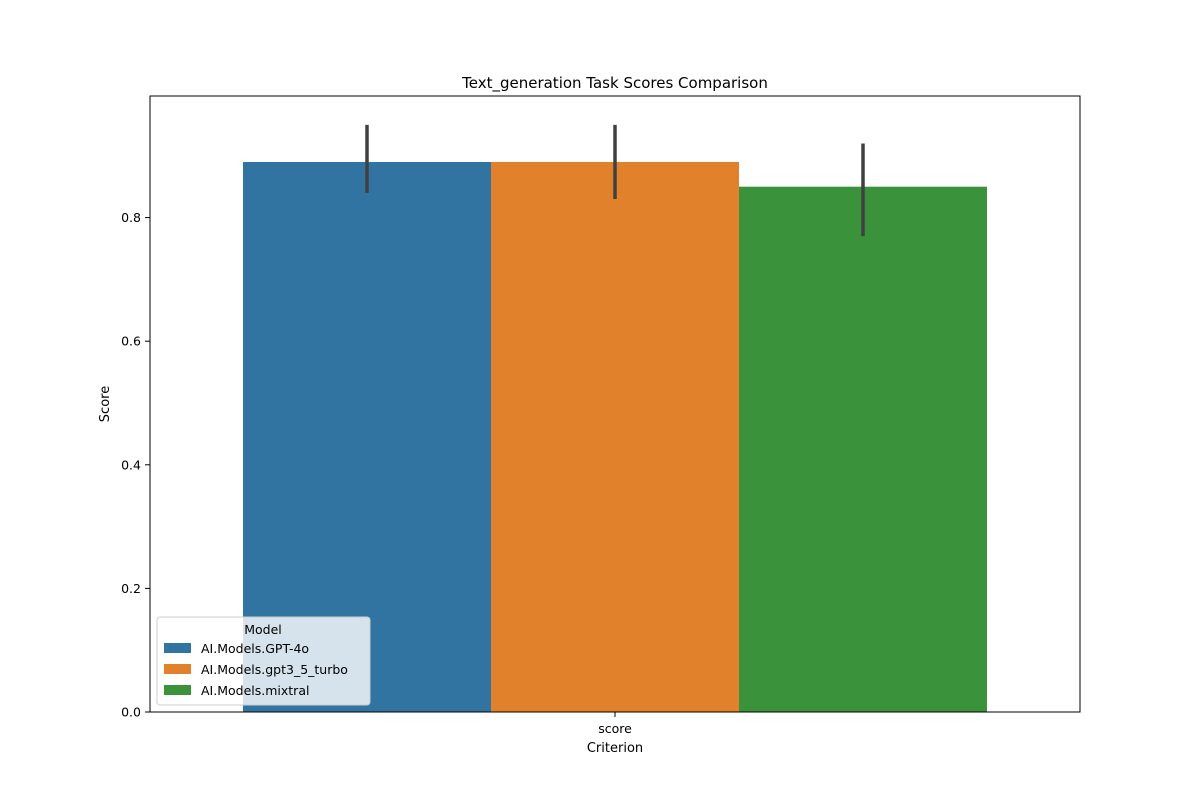 This screenshot has width=1200, height=800. I want to click on y-tick-label: 0.4, so click(131, 464).